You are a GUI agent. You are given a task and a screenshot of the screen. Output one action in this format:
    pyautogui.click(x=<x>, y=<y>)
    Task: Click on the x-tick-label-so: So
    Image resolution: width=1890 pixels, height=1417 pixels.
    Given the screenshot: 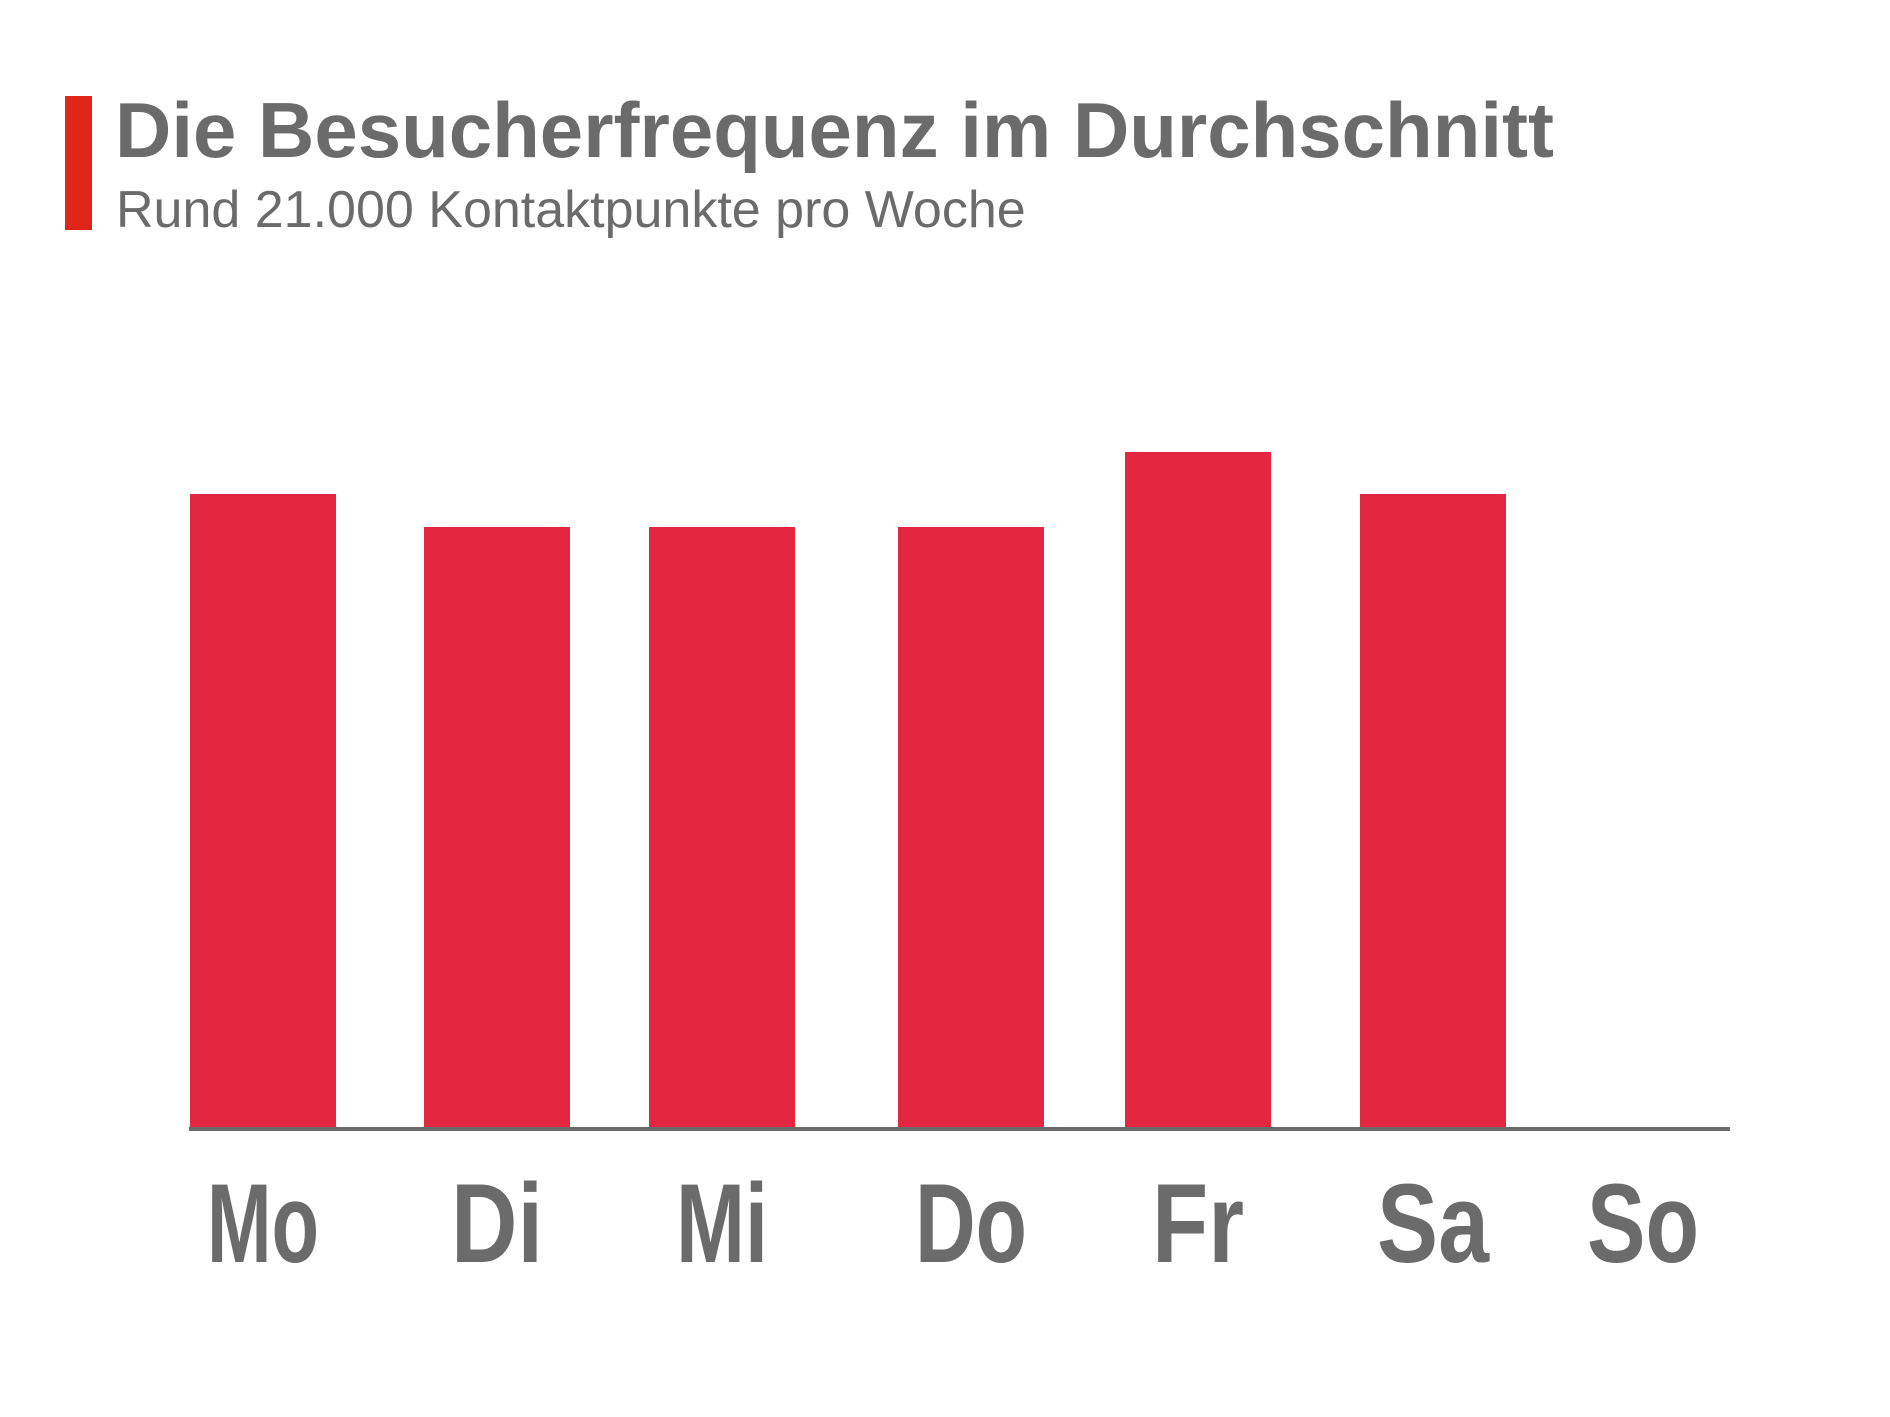 What is the action you would take?
    pyautogui.click(x=1643, y=1223)
    